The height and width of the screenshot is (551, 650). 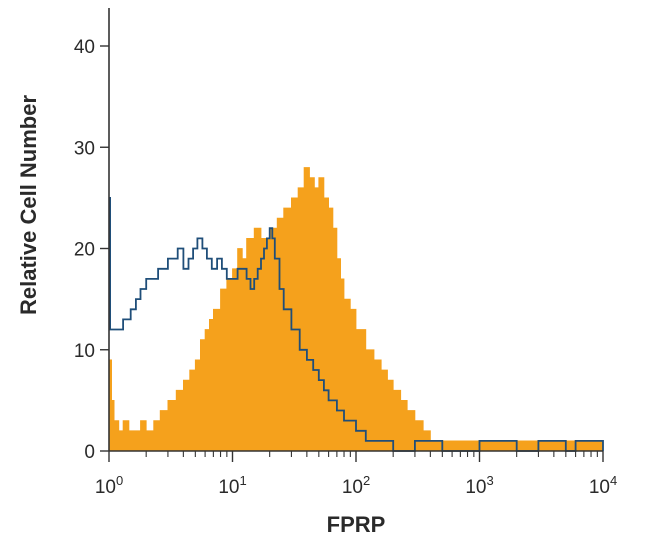 I want to click on y-tick-label: 10, so click(x=84, y=351).